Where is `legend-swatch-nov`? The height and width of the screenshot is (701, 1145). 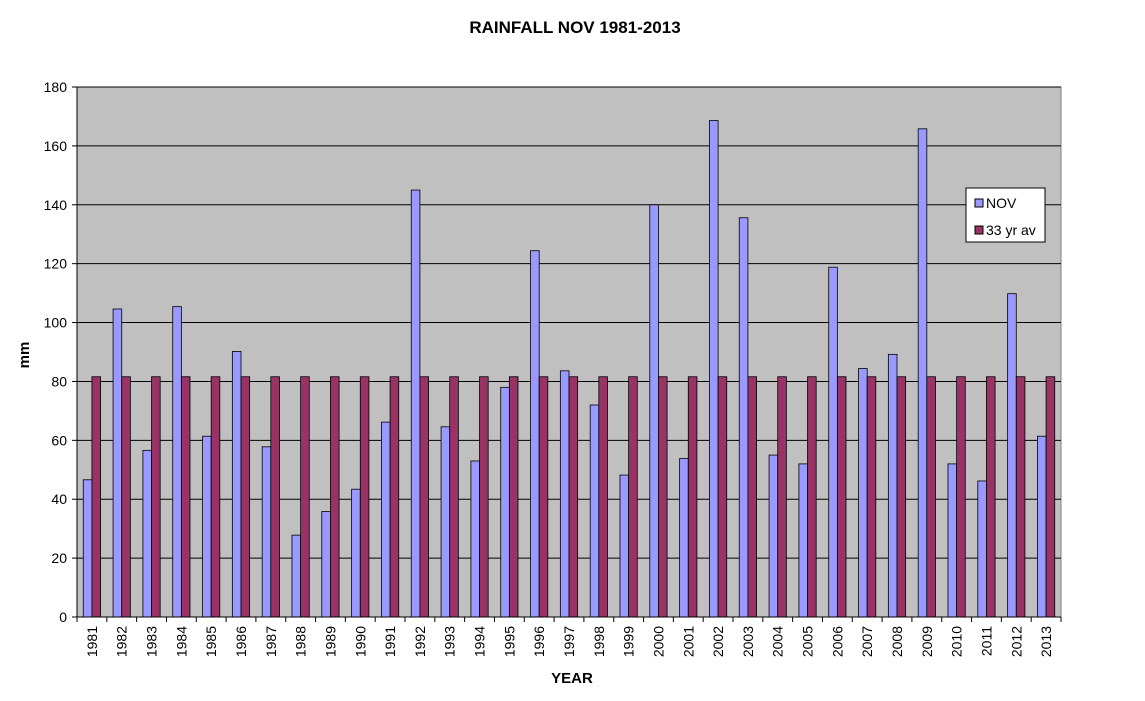 legend-swatch-nov is located at coordinates (979, 203).